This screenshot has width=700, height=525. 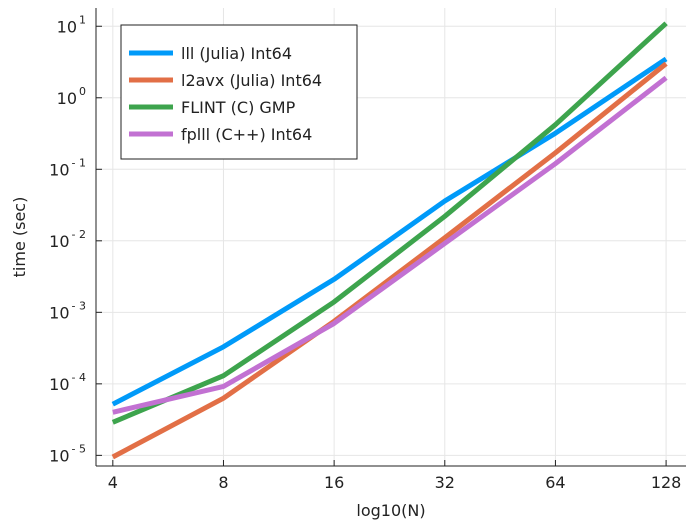 What do you see at coordinates (395, 476) in the screenshot?
I see `x-axis-ticks: 4 8 16 32 64 128` at bounding box center [395, 476].